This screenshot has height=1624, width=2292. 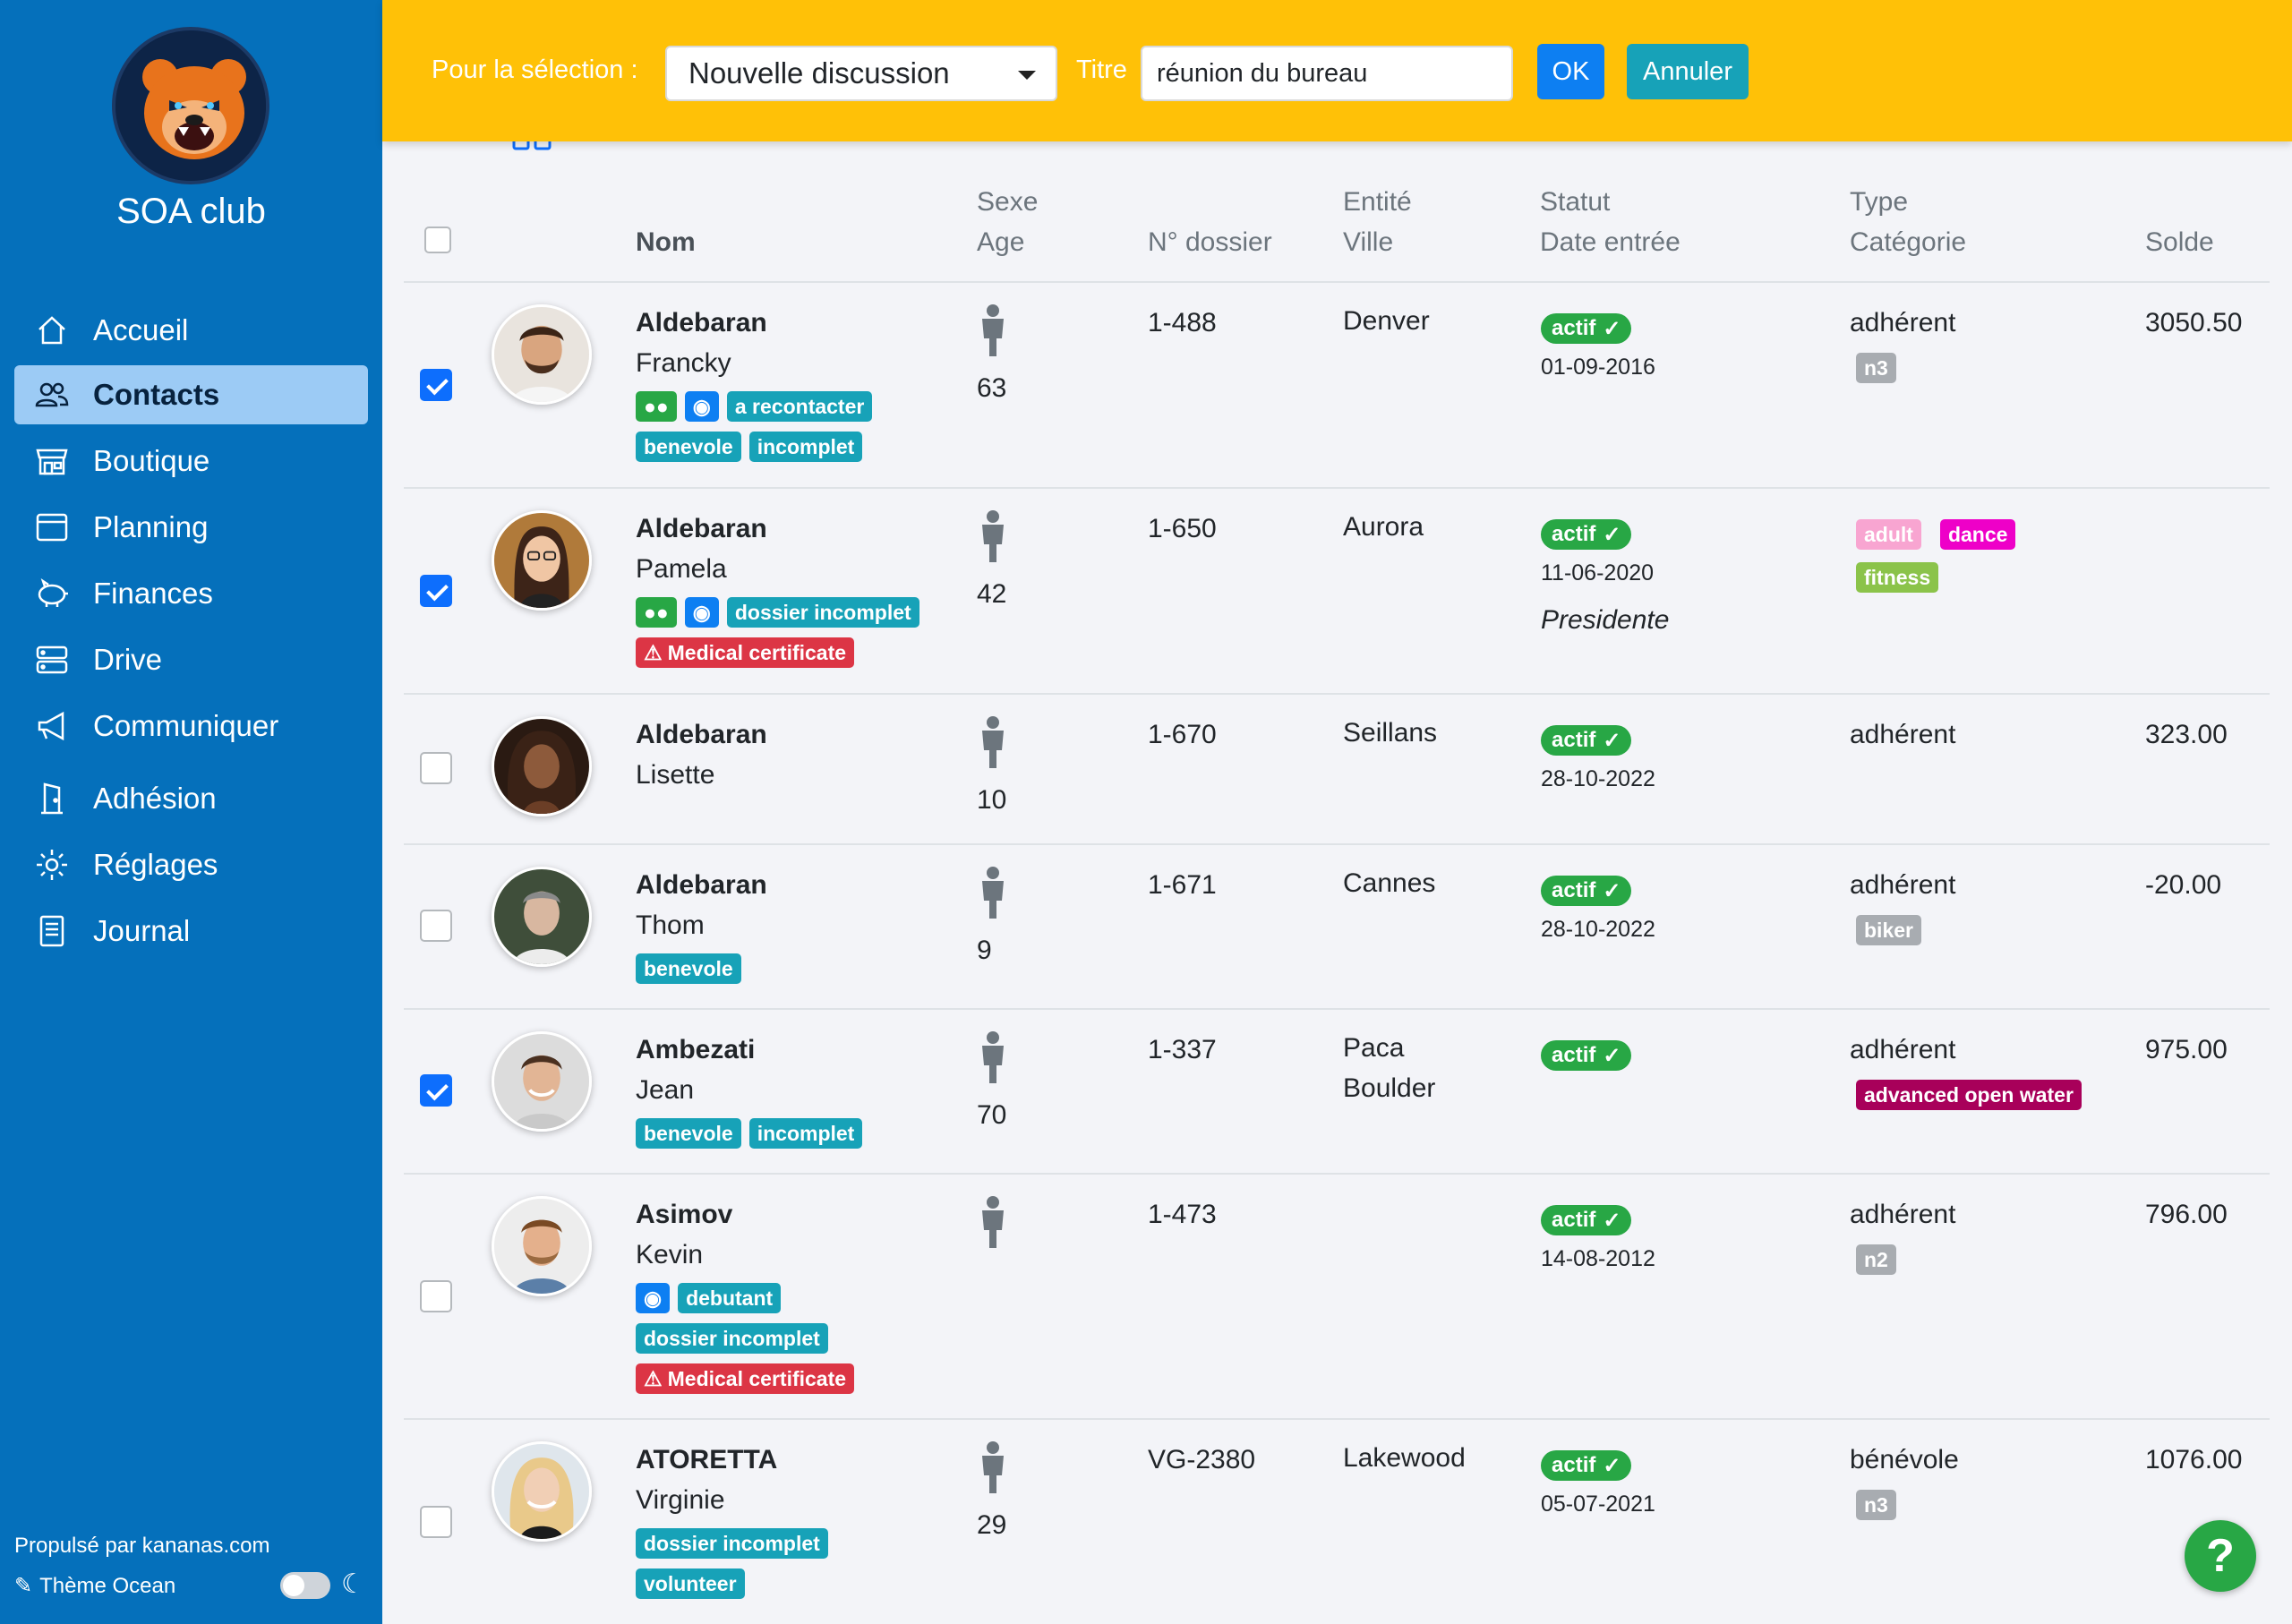 I want to click on contact-ville: Seillans, so click(x=1390, y=733).